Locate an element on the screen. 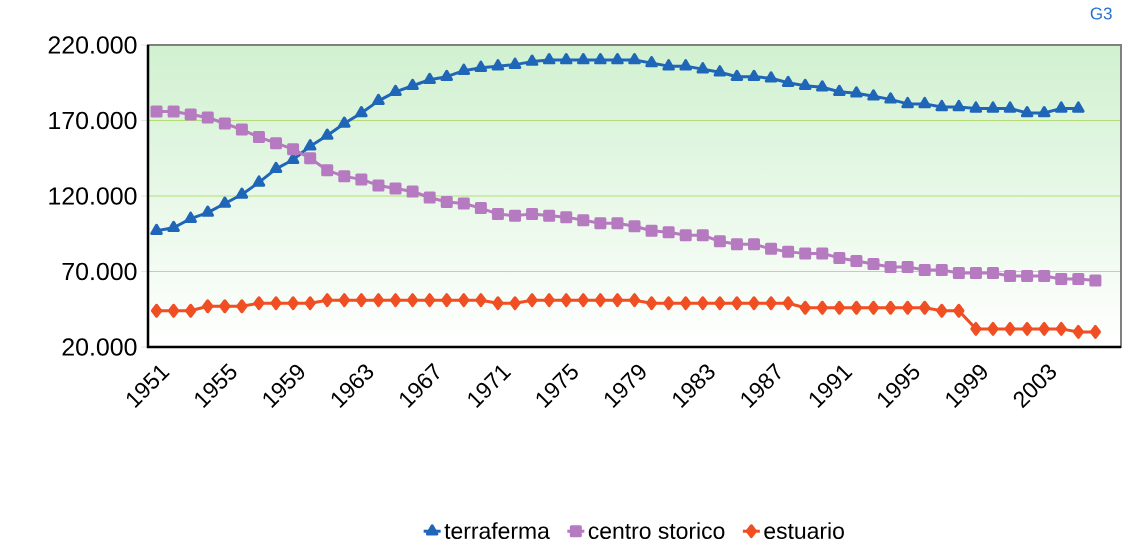  legend-label: centro storico is located at coordinates (656, 530).